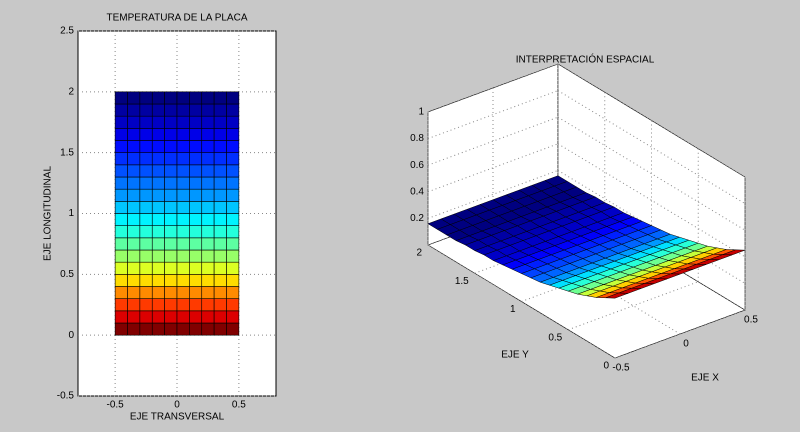 The width and height of the screenshot is (800, 432). What do you see at coordinates (177, 417) in the screenshot?
I see `x-axis-label: EJE TRANSVERSAL` at bounding box center [177, 417].